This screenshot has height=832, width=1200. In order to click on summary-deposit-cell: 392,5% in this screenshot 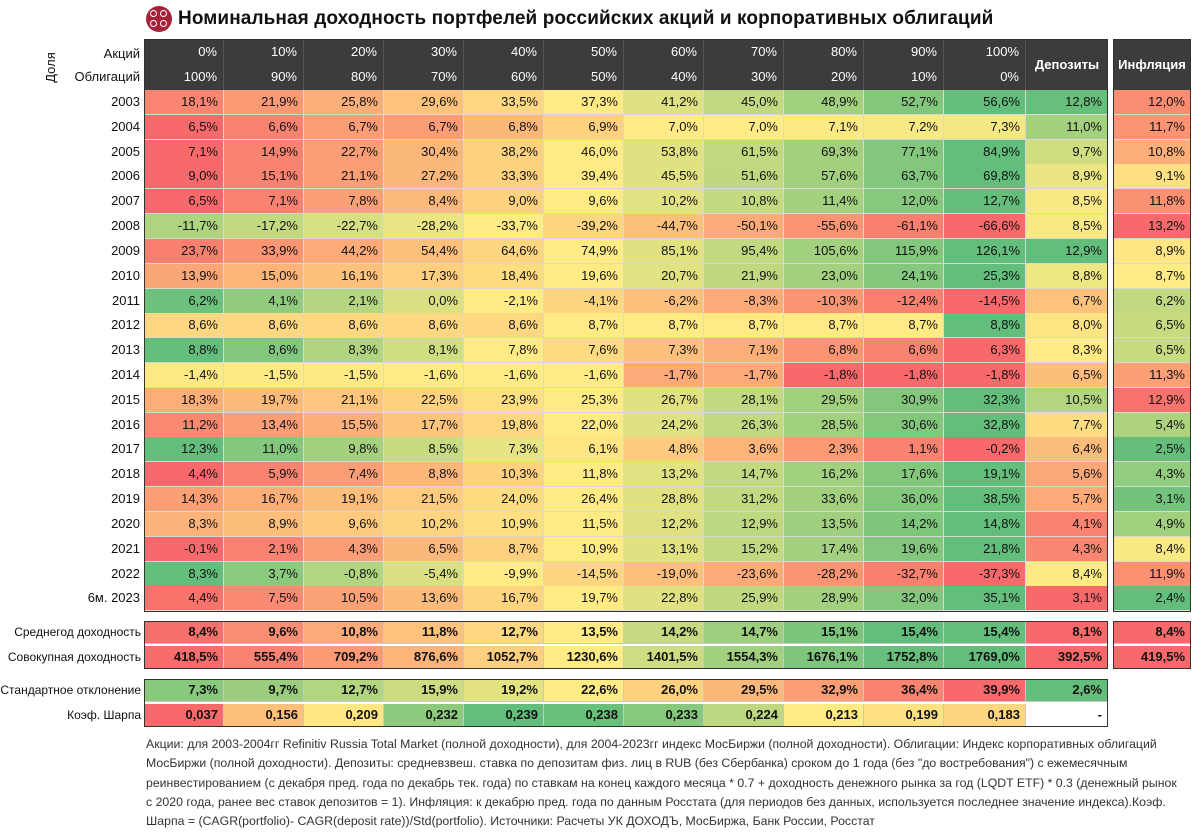, I will do `click(1067, 657)`.